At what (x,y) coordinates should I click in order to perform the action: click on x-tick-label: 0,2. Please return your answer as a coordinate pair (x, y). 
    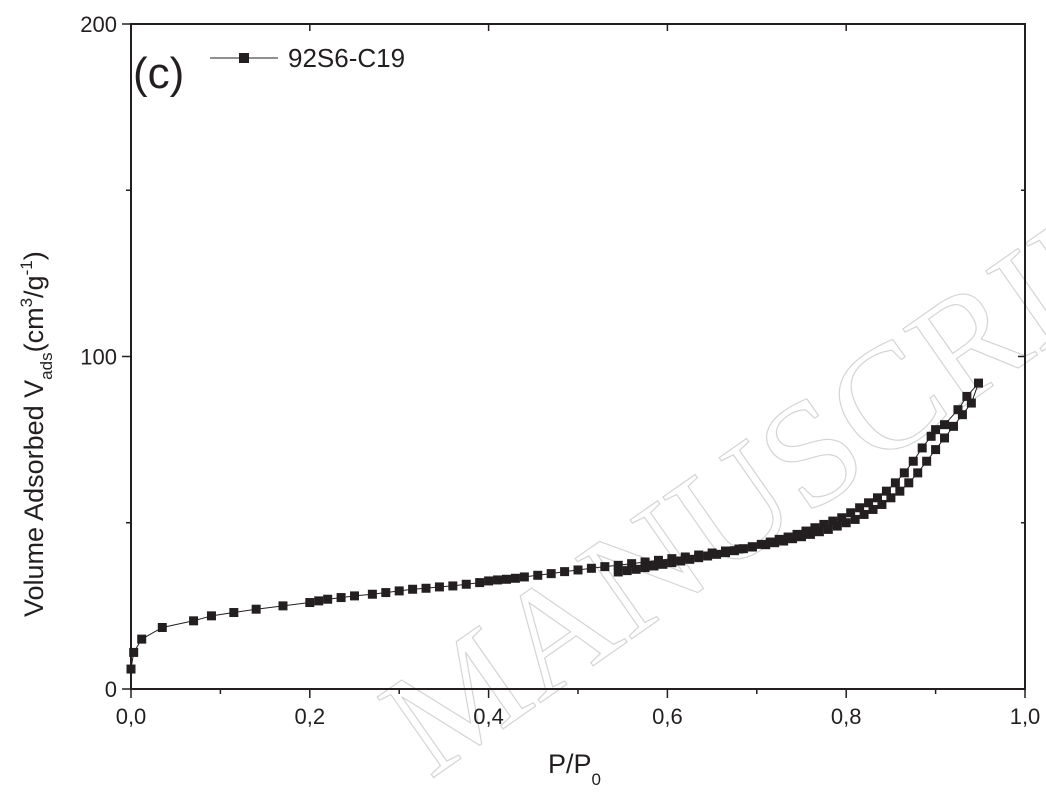
    Looking at the image, I should click on (310, 716).